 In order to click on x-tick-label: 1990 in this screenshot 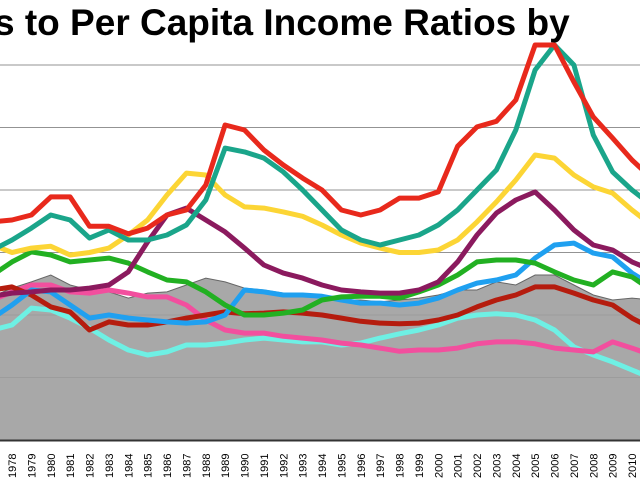, I will do `click(246, 466)`.